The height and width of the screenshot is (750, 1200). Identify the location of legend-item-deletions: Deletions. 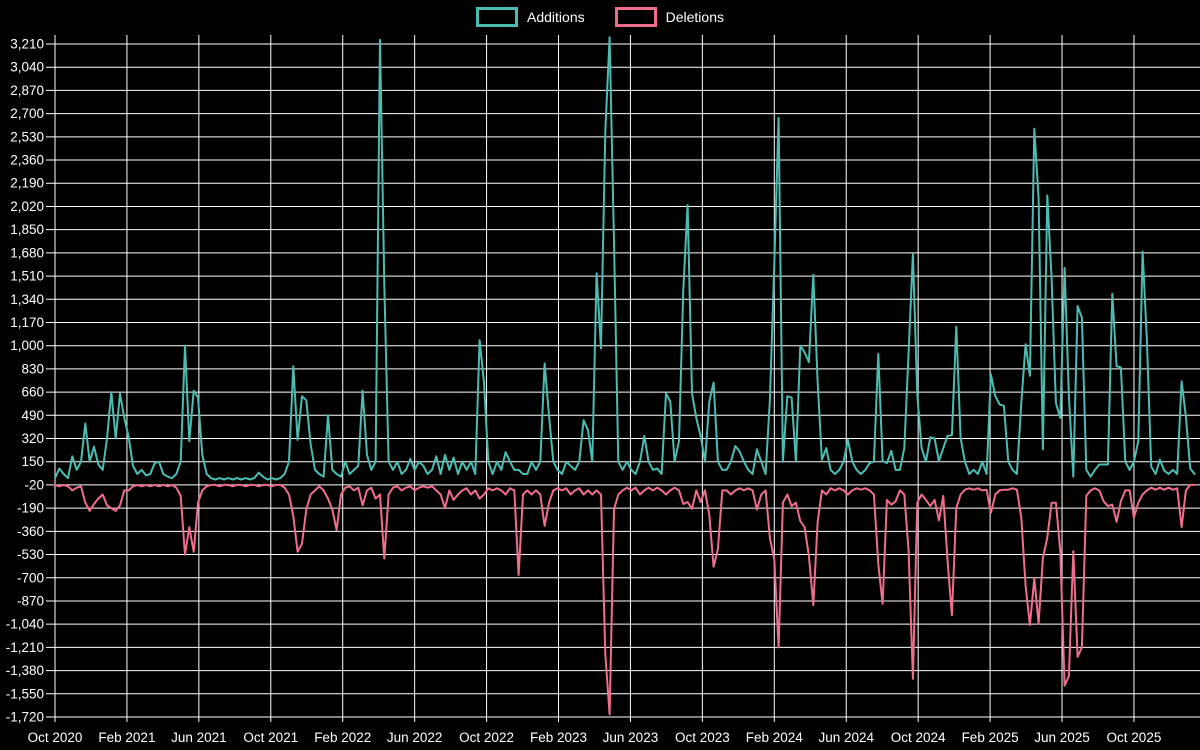
(669, 17).